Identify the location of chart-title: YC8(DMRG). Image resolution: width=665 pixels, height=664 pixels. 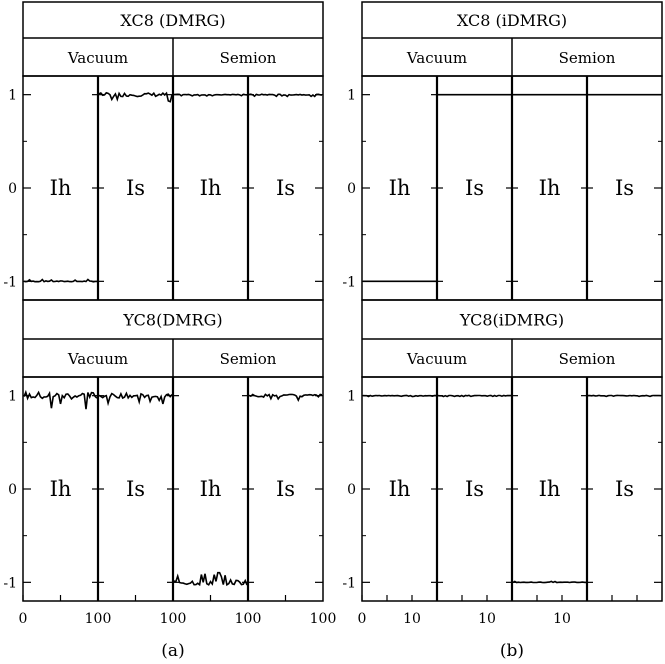
(172, 320).